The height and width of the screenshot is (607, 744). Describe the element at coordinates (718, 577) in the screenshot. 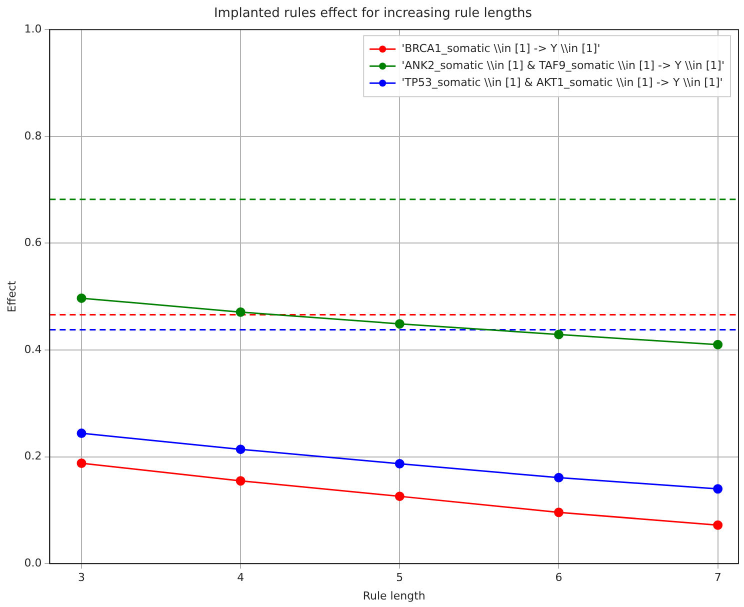

I see `x-tick-label: 7` at that location.